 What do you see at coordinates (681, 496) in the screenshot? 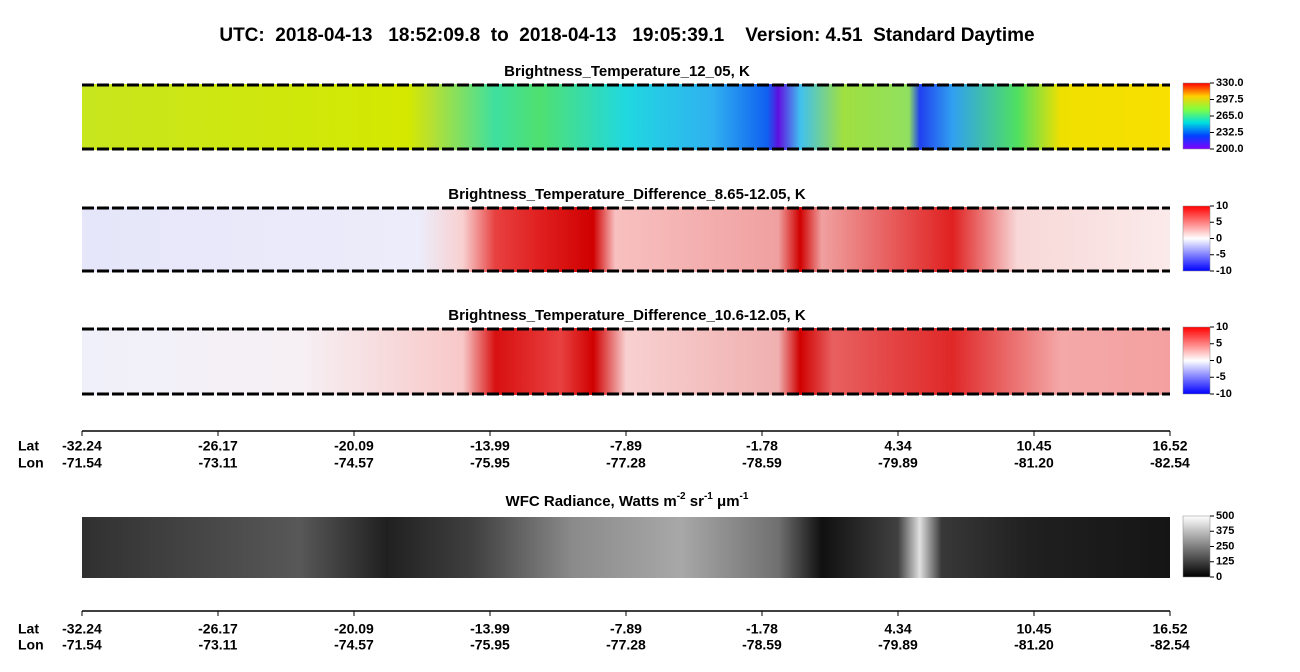
I see `title-superscript: -2` at bounding box center [681, 496].